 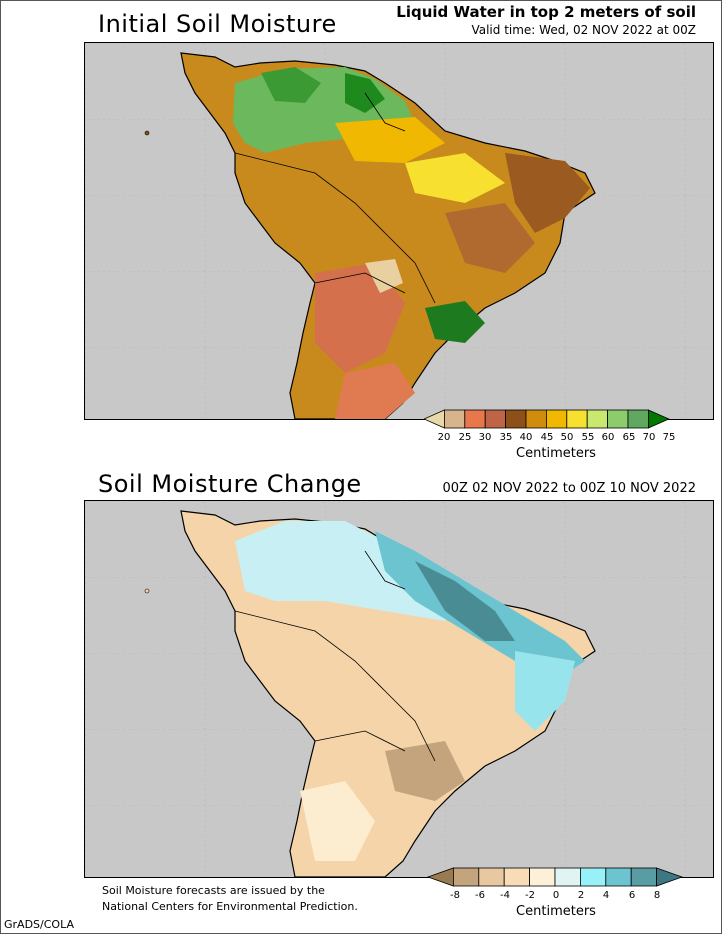 I want to click on cbar2-tick-0: -8, so click(x=455, y=895).